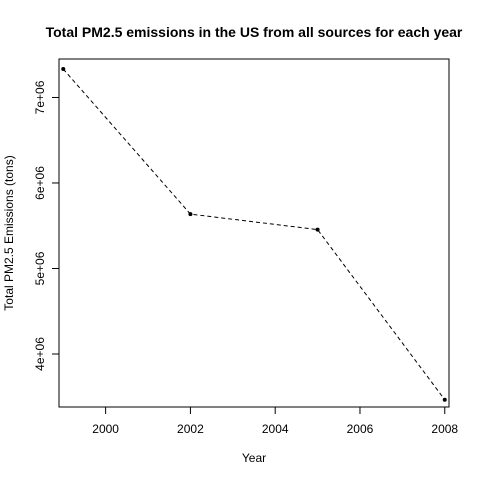 This screenshot has width=480, height=480. What do you see at coordinates (105, 429) in the screenshot?
I see `x-tick-label: 2000` at bounding box center [105, 429].